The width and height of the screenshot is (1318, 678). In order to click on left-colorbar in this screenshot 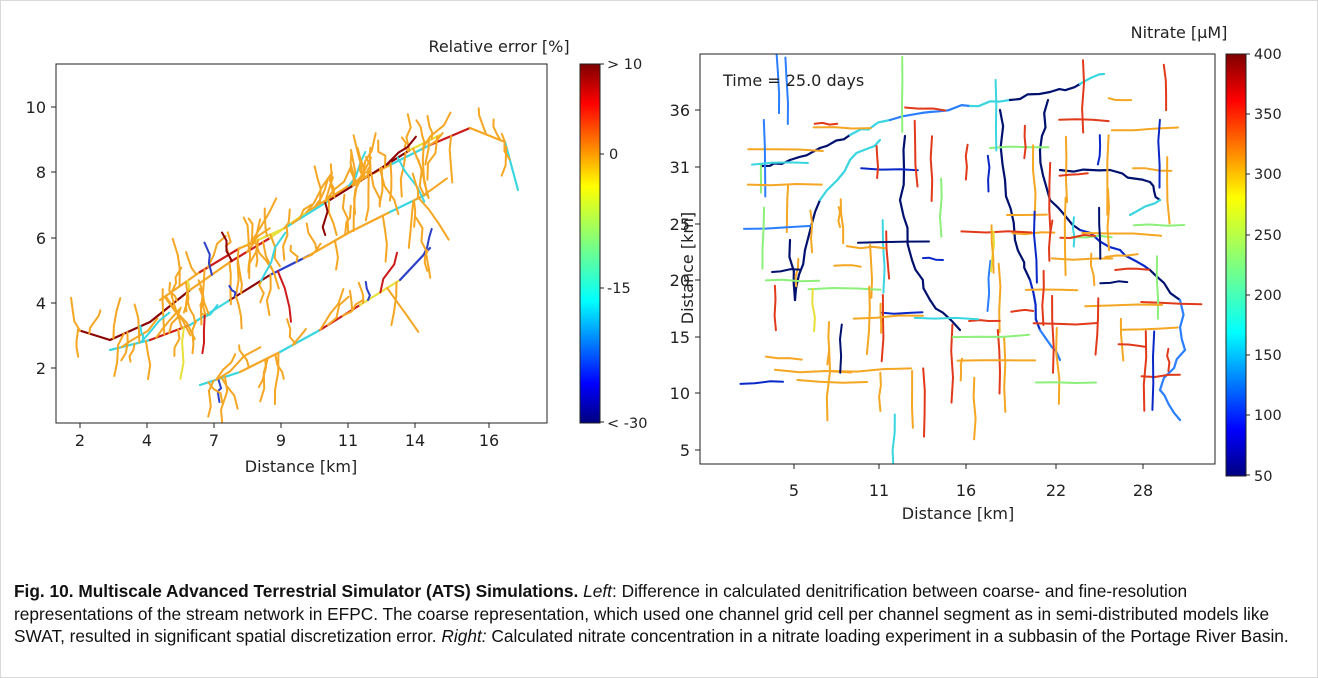, I will do `click(590, 243)`.